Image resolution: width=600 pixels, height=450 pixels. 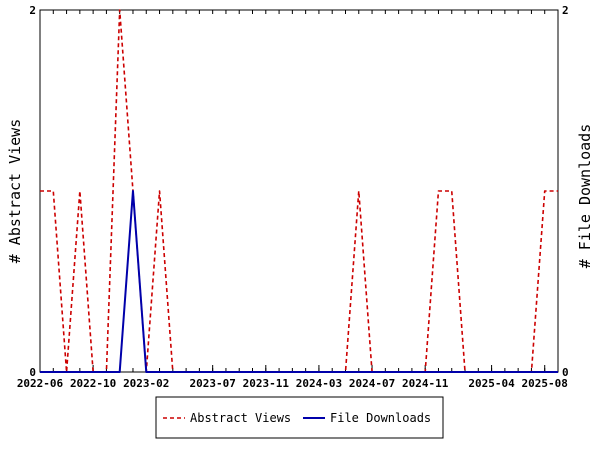 I want to click on legend: Abstract Views File Downloads, so click(x=299, y=417).